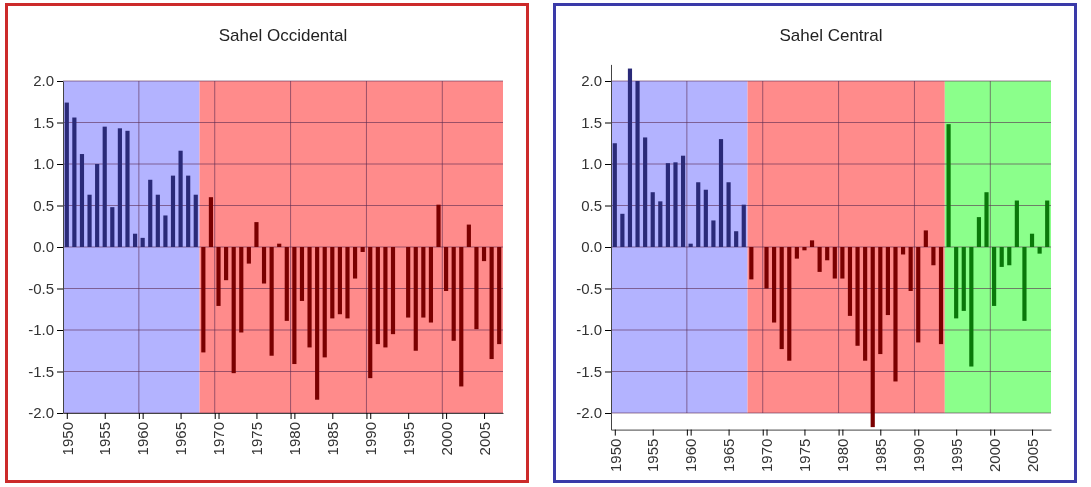  What do you see at coordinates (41, 288) in the screenshot?
I see `y-tick-label: -0.5` at bounding box center [41, 288].